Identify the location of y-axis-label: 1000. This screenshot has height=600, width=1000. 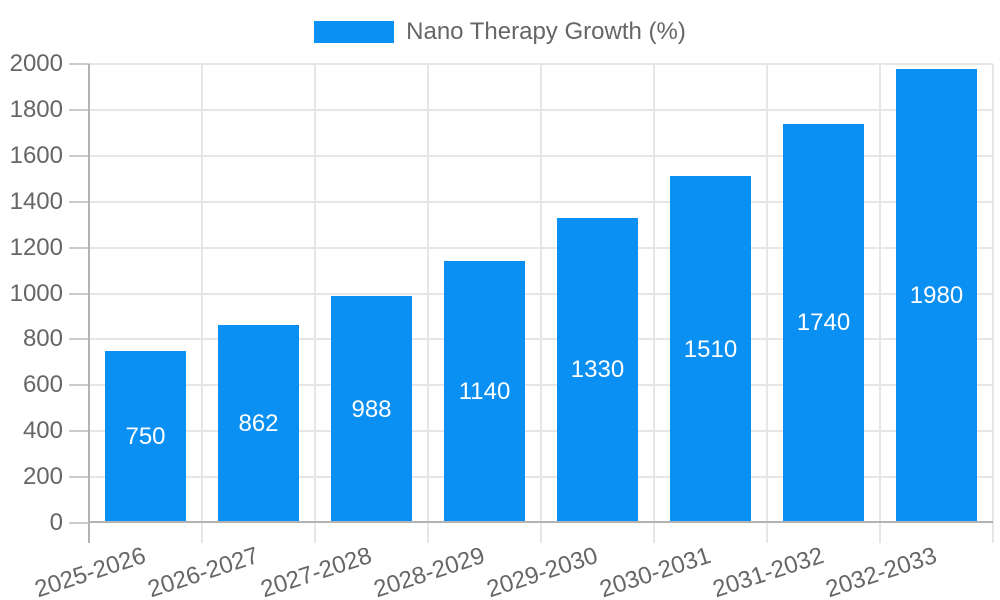
(36, 293).